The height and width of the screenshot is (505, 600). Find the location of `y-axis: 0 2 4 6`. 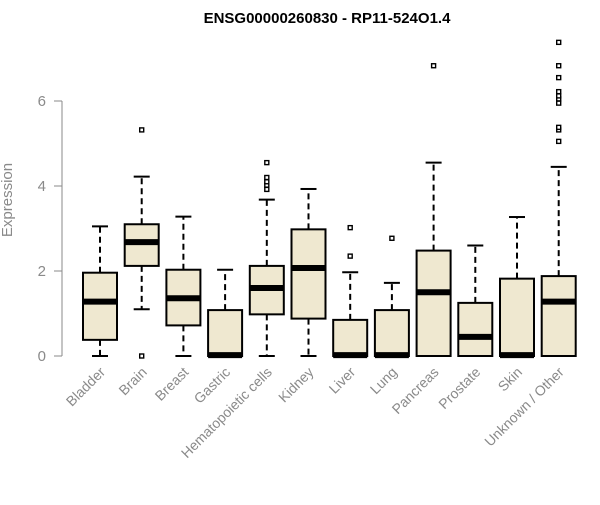

y-axis: 0 2 4 6 is located at coordinates (50, 229).